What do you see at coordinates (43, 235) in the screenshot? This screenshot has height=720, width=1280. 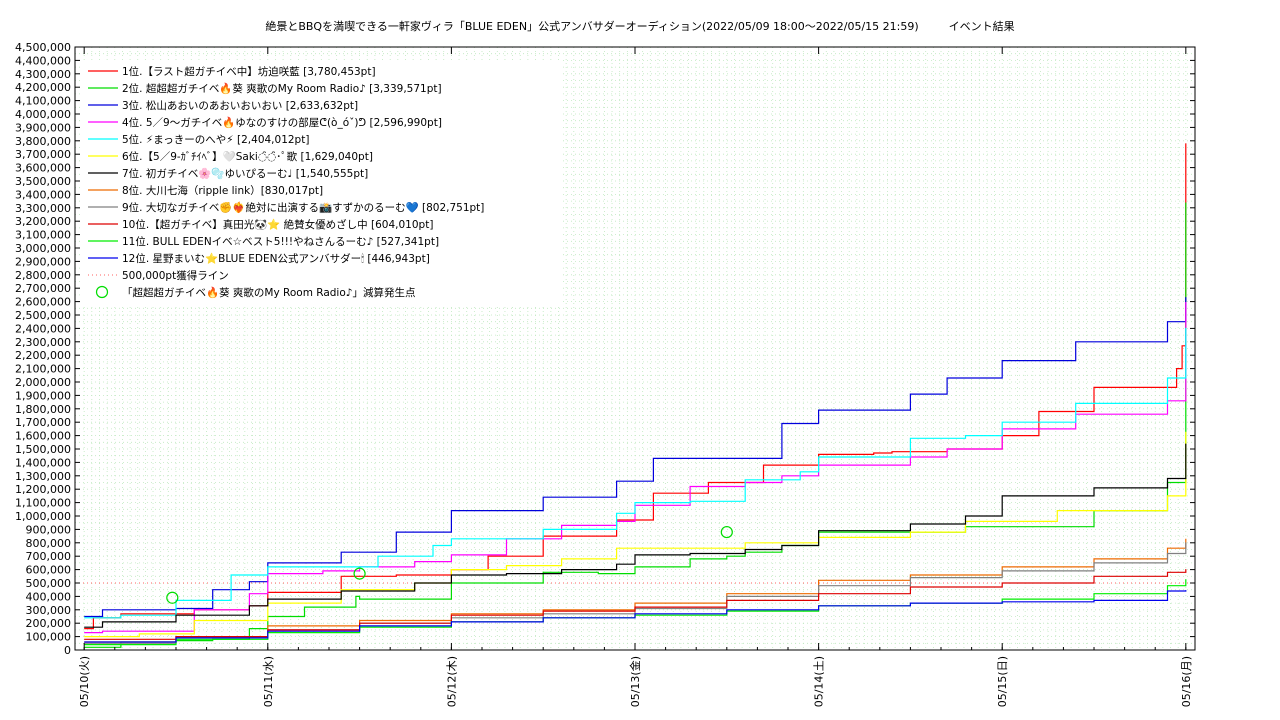 I see `y-tick-label: 3,100,000` at bounding box center [43, 235].